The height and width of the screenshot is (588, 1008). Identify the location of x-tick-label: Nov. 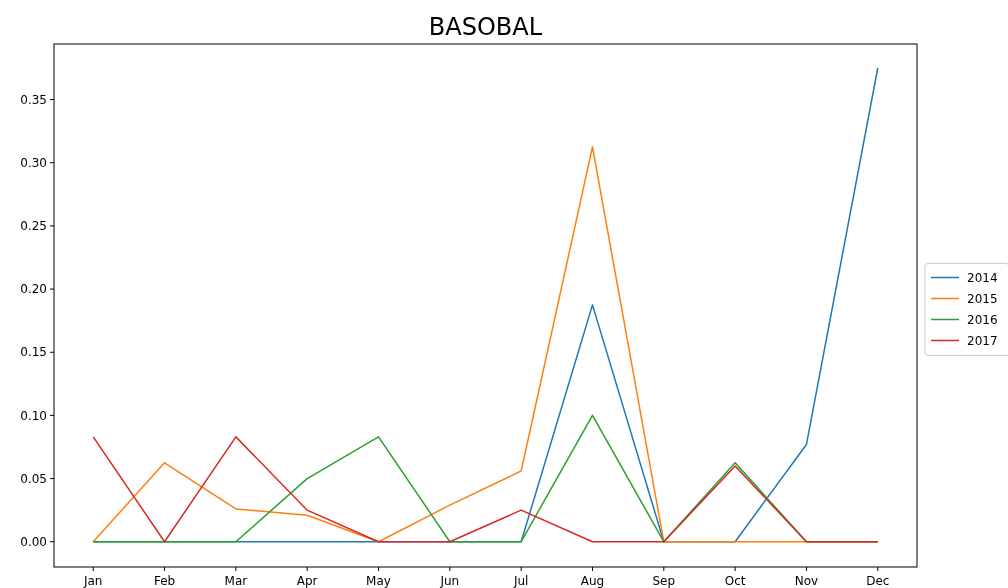
(806, 581).